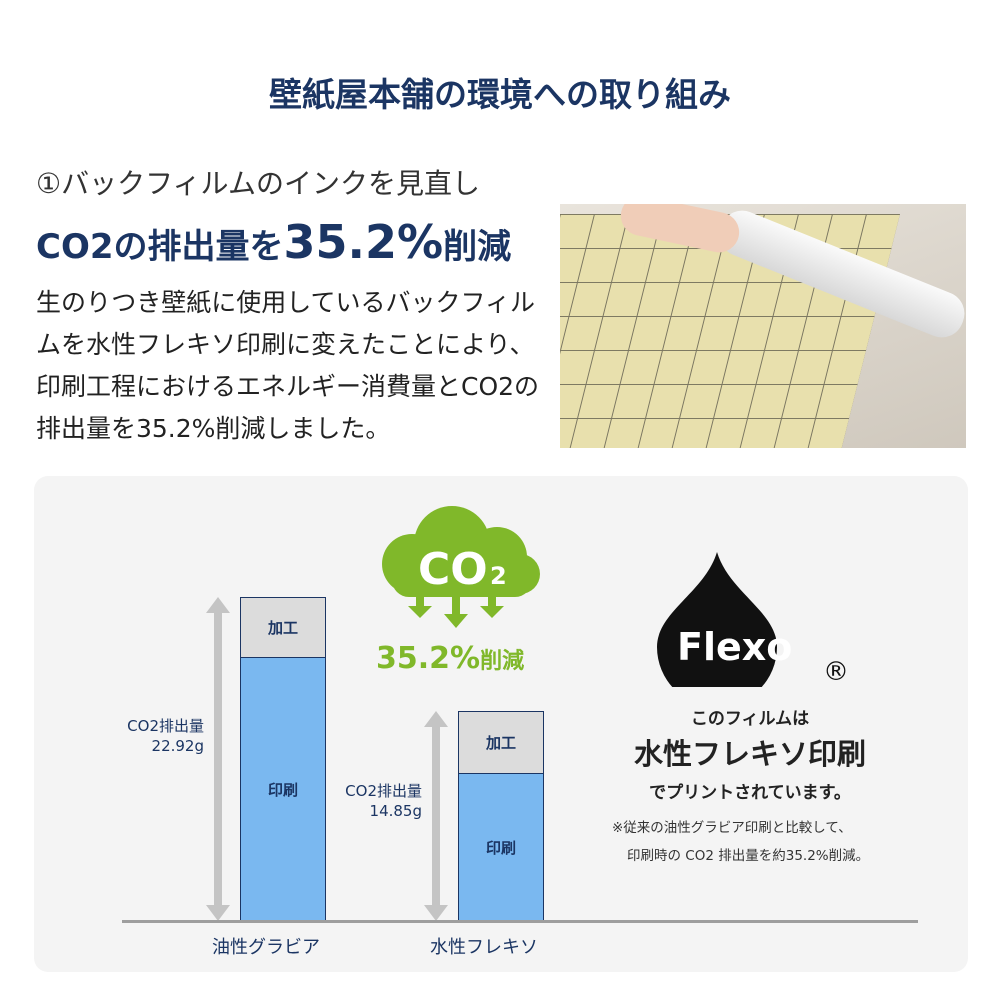 The width and height of the screenshot is (1000, 1000). What do you see at coordinates (363, 242) in the screenshot?
I see `headline-pct: 35.2%` at bounding box center [363, 242].